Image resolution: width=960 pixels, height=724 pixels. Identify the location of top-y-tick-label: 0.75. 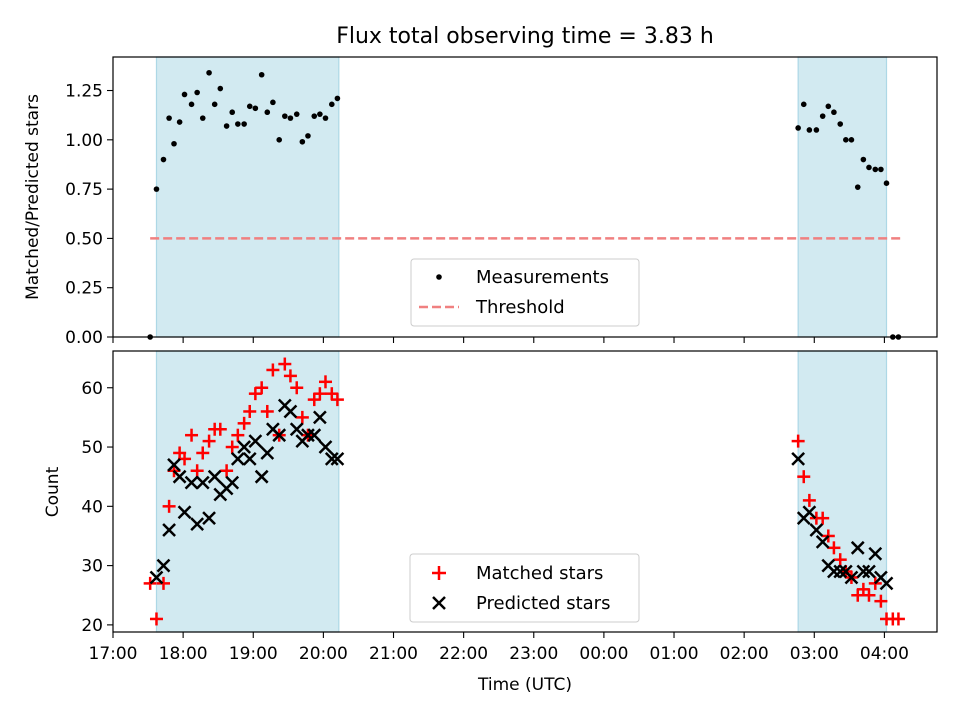
(84, 190).